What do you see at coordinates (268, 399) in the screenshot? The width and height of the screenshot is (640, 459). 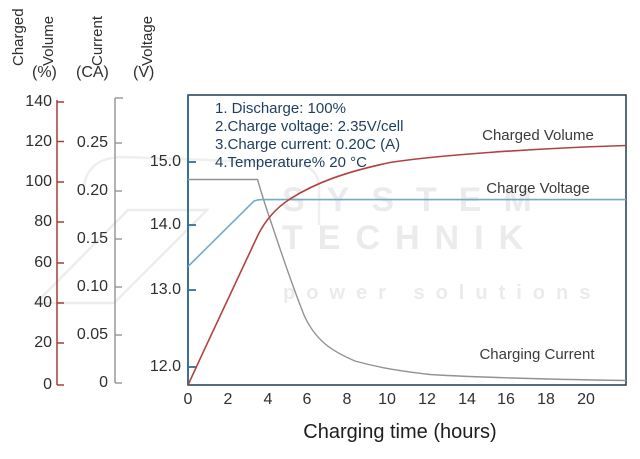 I see `x-tick: 4` at bounding box center [268, 399].